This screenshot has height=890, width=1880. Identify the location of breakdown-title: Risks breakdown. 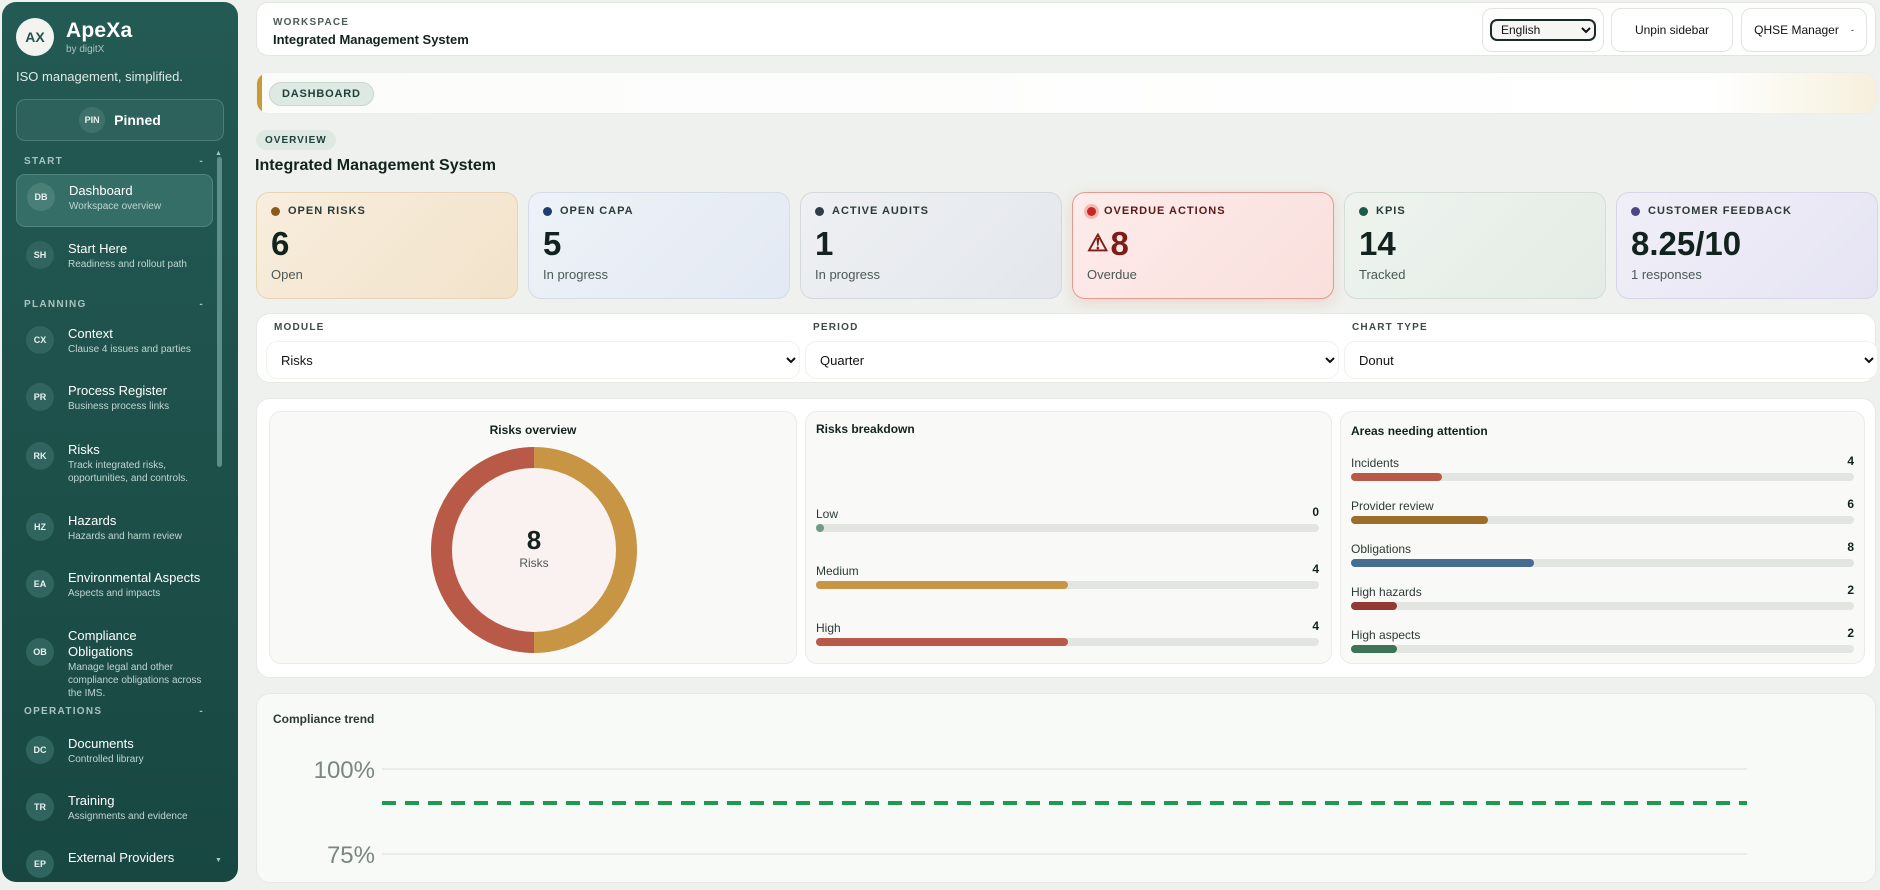
(865, 429).